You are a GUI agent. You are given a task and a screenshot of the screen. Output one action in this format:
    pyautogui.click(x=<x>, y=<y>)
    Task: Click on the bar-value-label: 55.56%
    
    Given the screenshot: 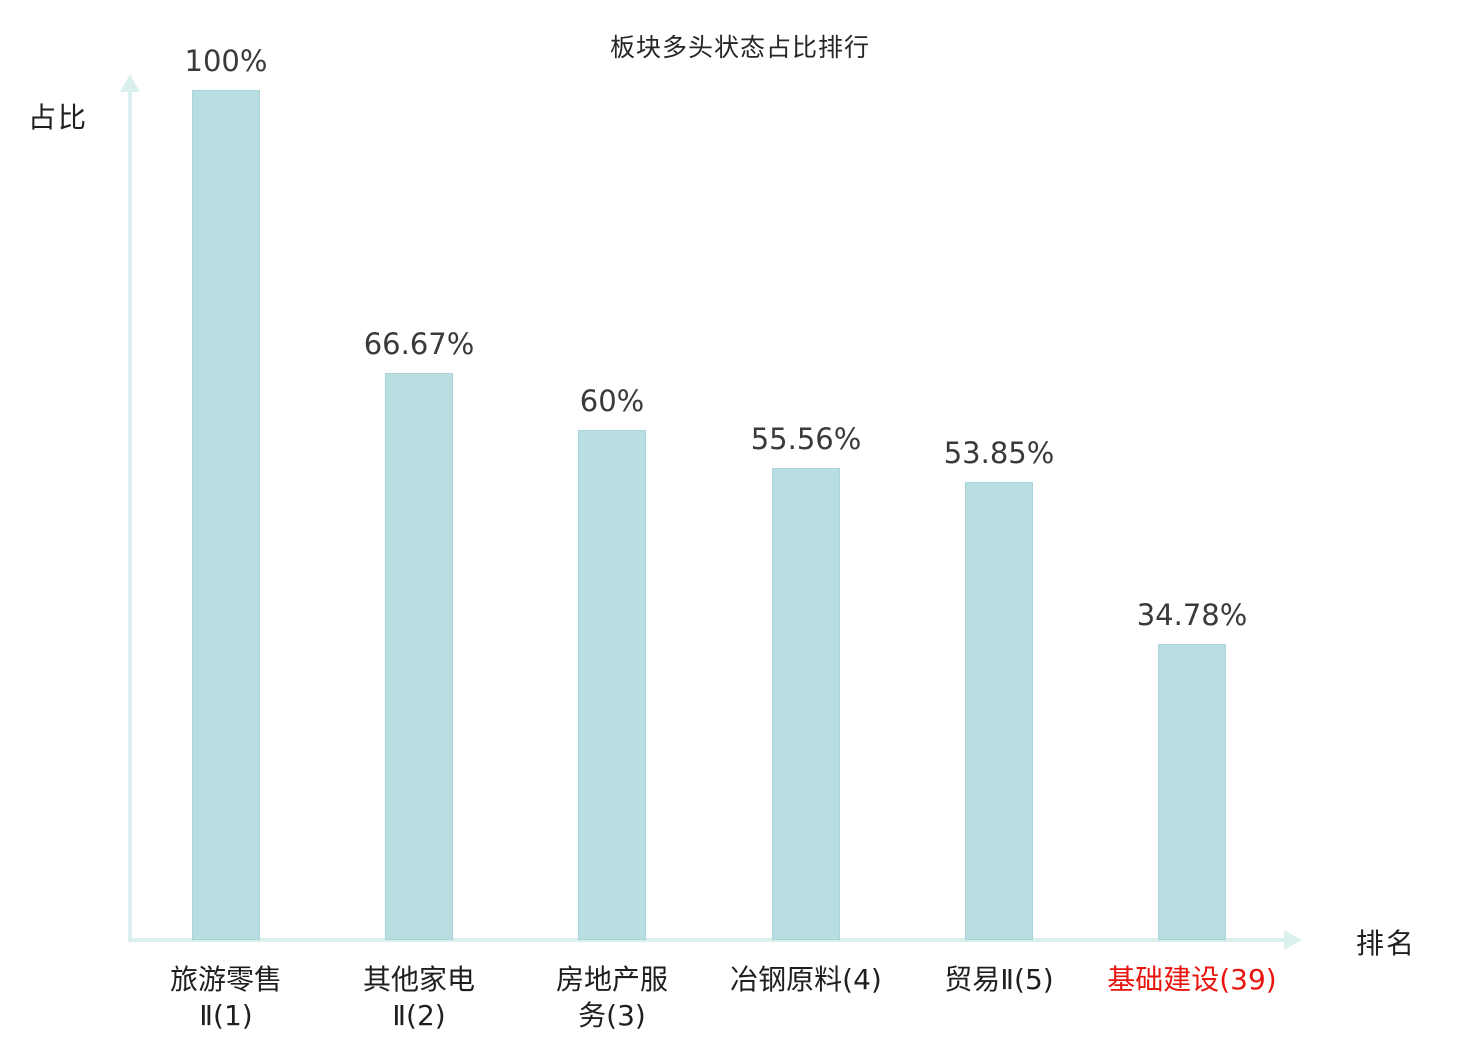 What is the action you would take?
    pyautogui.click(x=806, y=439)
    